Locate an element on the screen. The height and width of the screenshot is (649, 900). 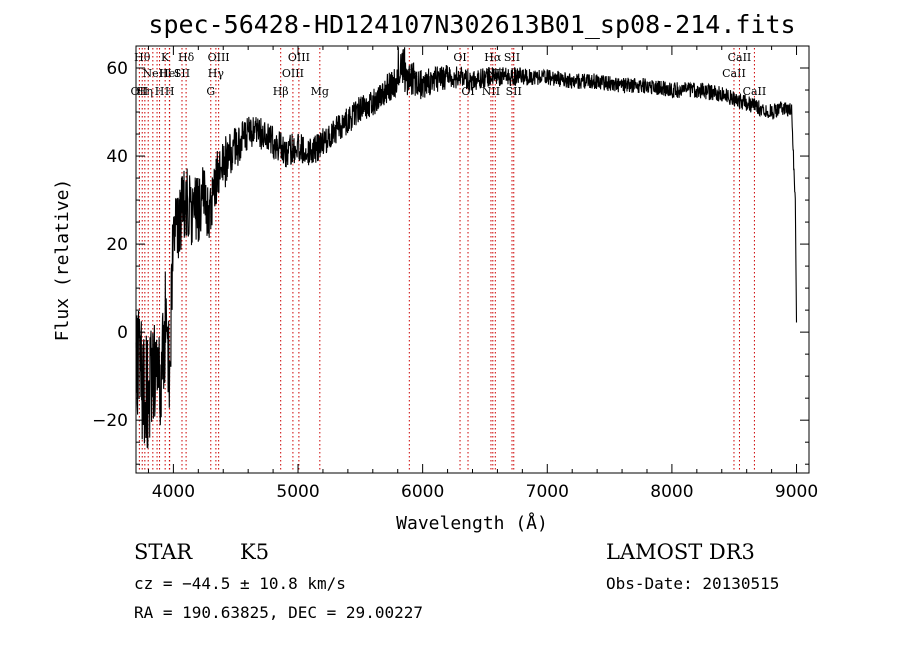
x-tick-label: 6000 is located at coordinates (422, 492).